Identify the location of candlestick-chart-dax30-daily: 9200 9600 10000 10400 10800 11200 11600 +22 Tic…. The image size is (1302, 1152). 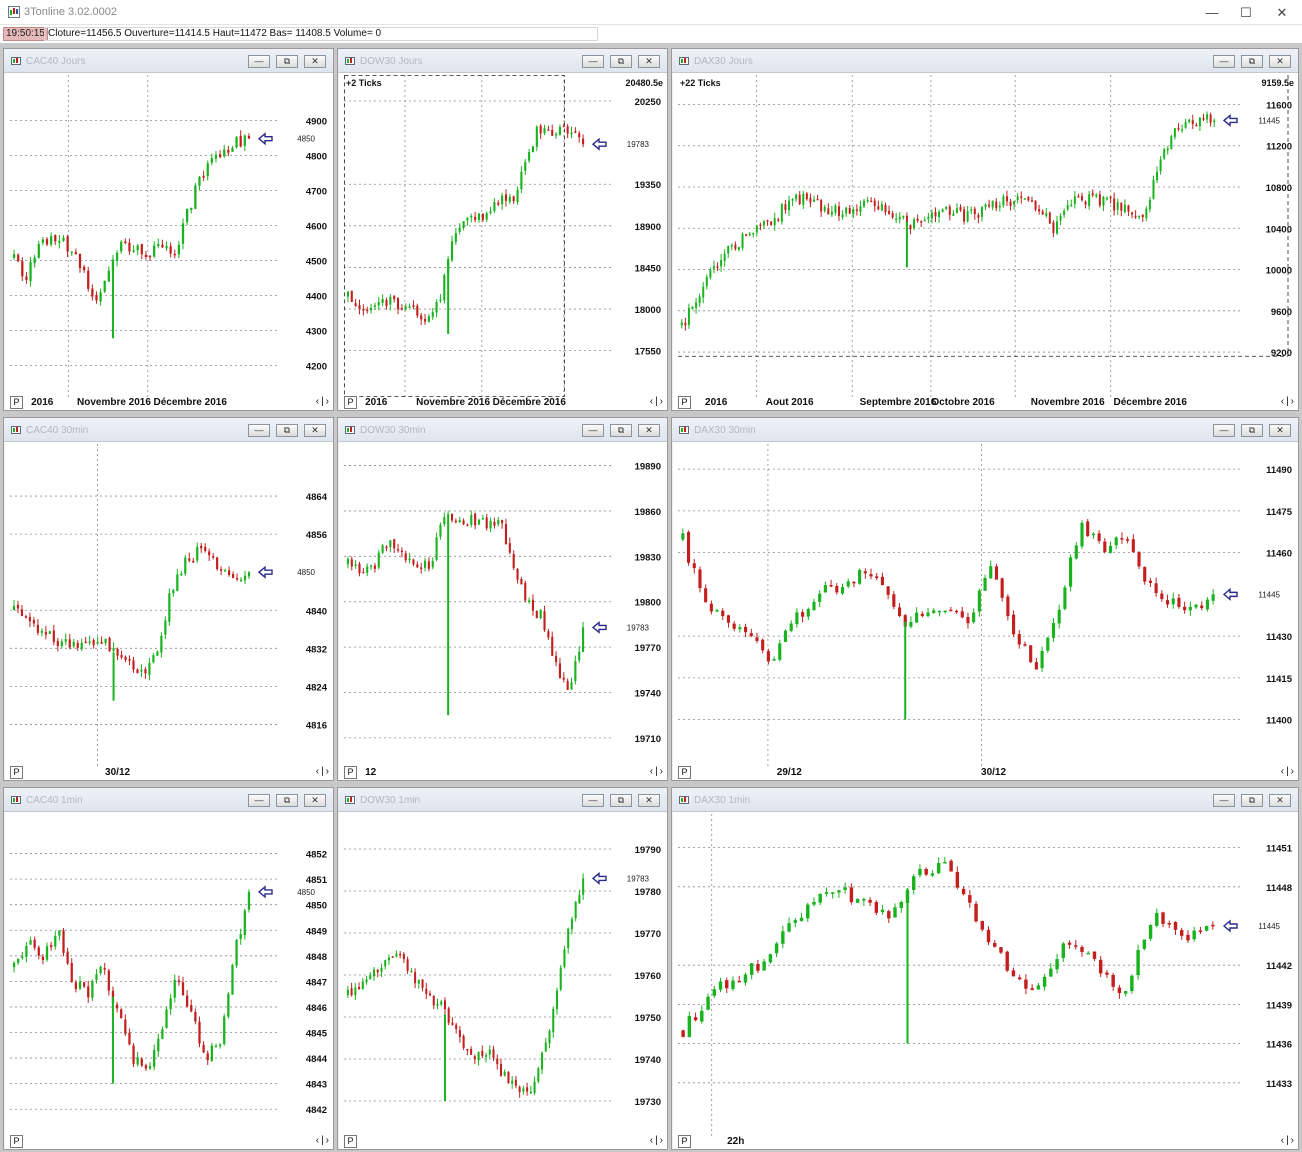
(988, 236).